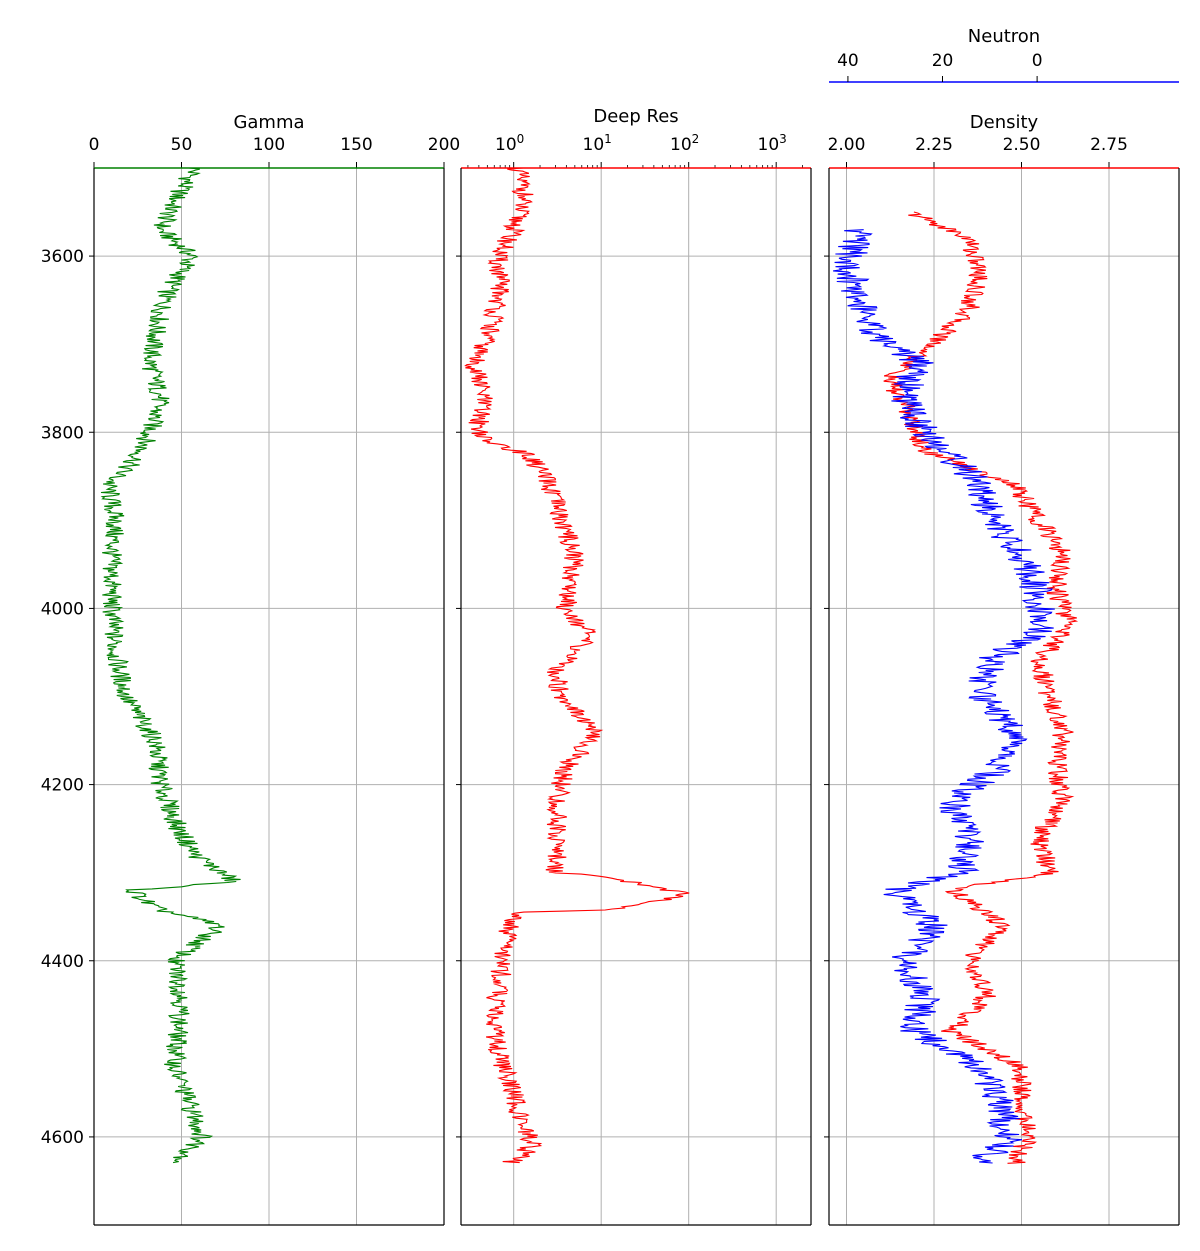 Image resolution: width=1200 pixels, height=1251 pixels. I want to click on density-axis-label: Density, so click(1004, 122).